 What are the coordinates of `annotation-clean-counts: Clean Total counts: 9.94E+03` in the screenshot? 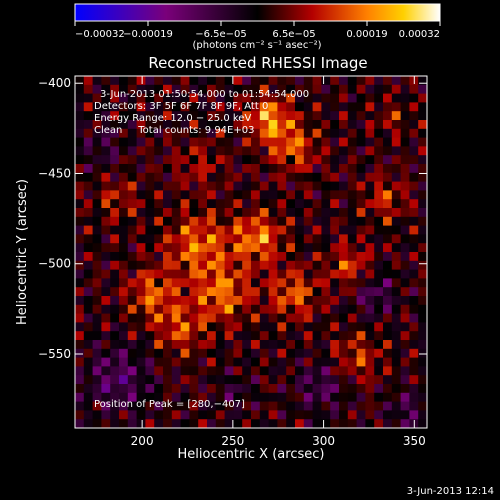 It's located at (174, 130).